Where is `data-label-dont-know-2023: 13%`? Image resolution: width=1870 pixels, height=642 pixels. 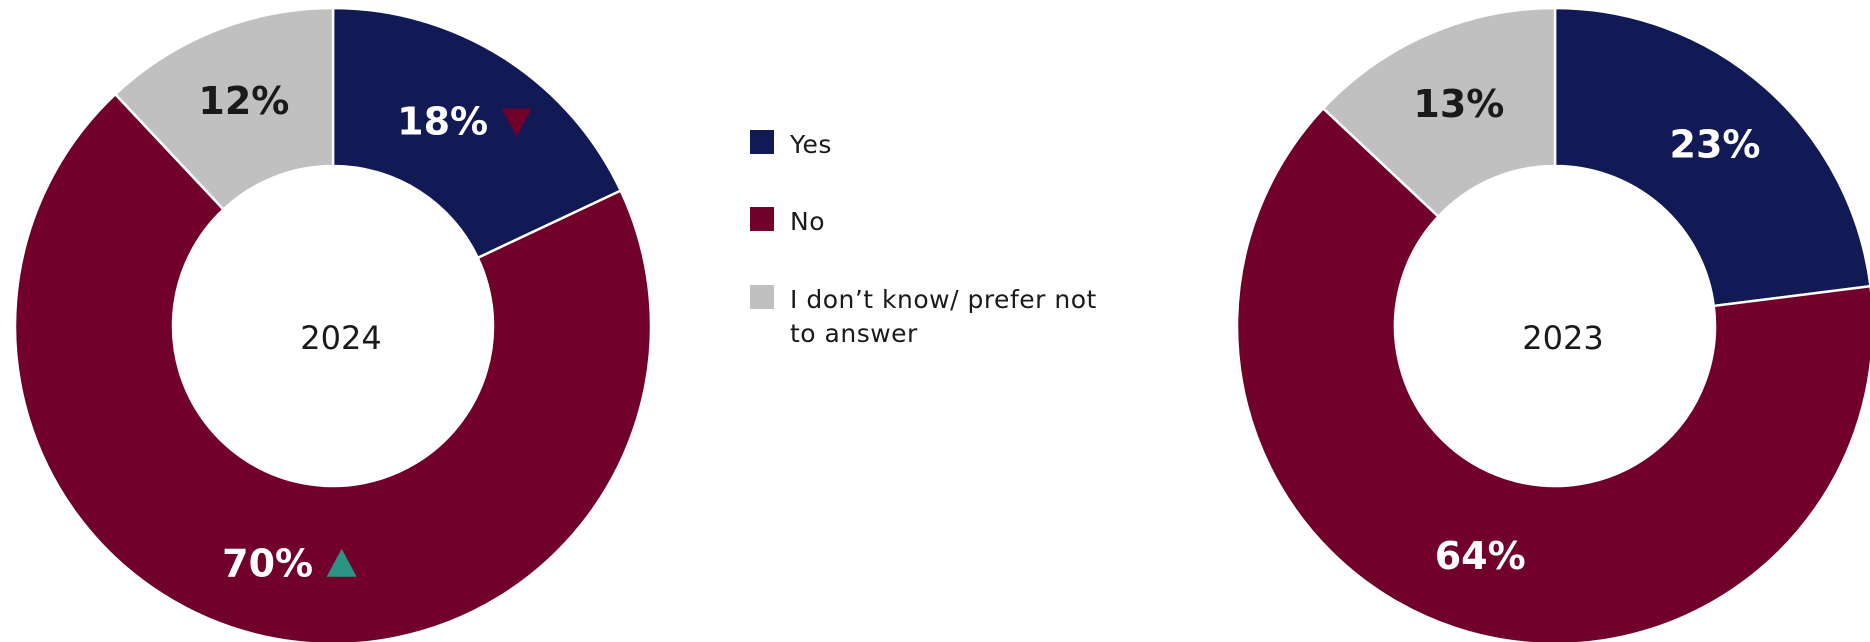 data-label-dont-know-2023: 13% is located at coordinates (1458, 104).